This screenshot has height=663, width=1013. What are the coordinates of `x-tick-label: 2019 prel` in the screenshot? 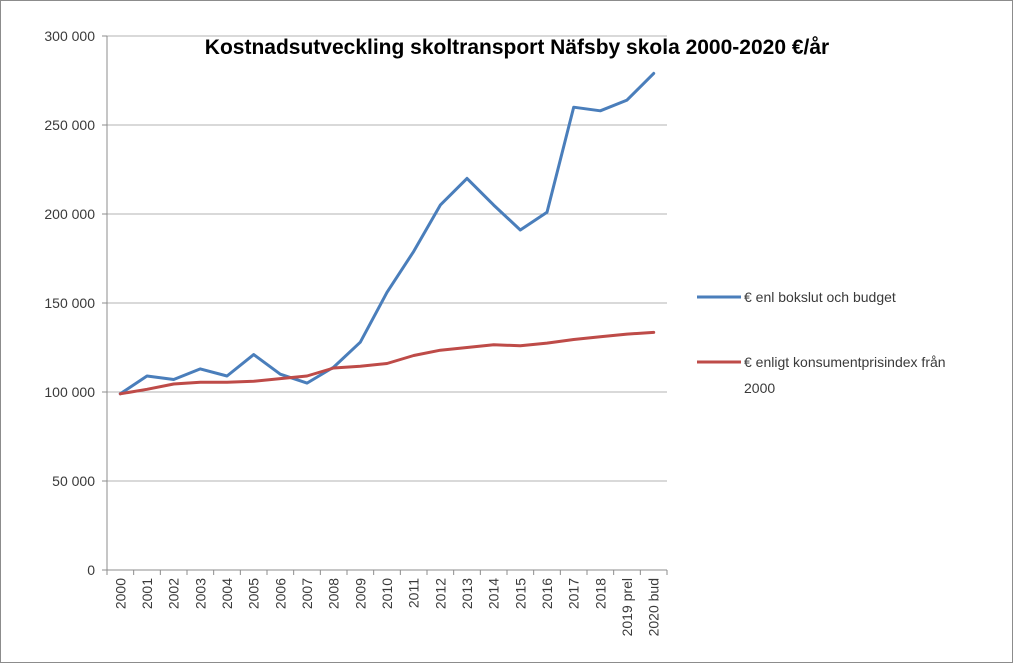 It's located at (627, 607).